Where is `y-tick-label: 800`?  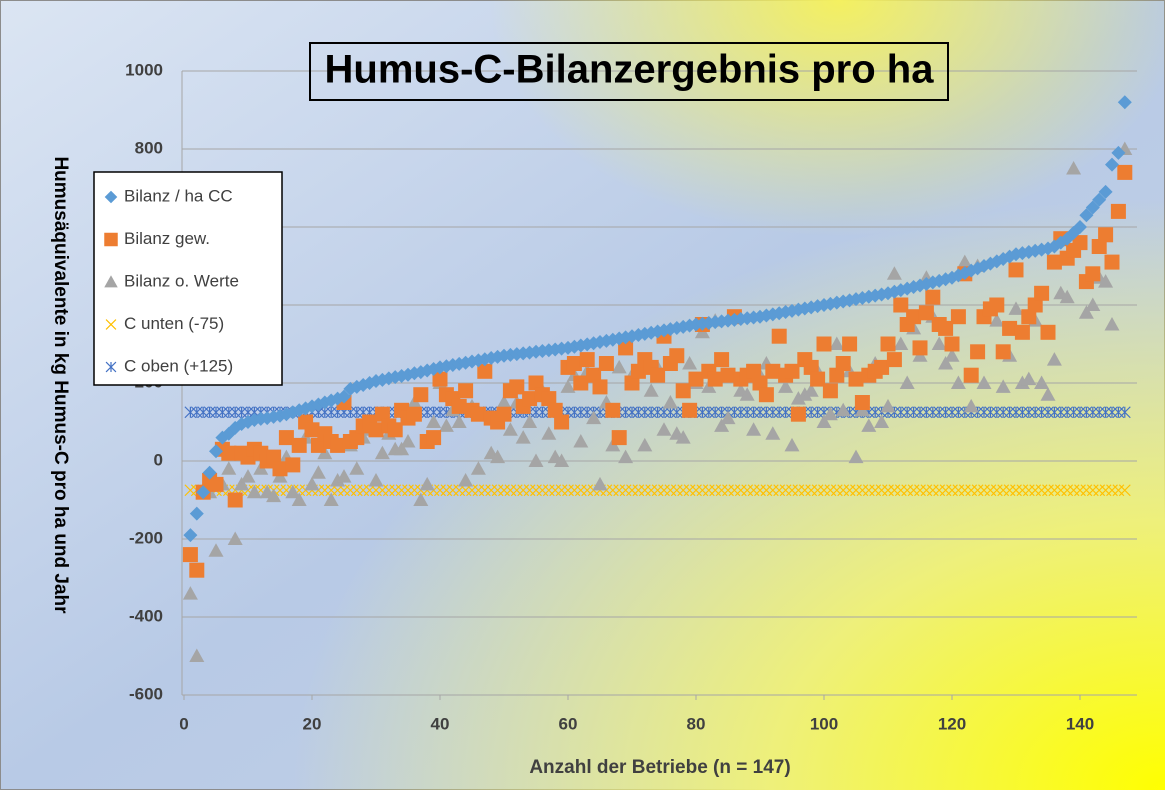
y-tick-label: 800 is located at coordinates (149, 147).